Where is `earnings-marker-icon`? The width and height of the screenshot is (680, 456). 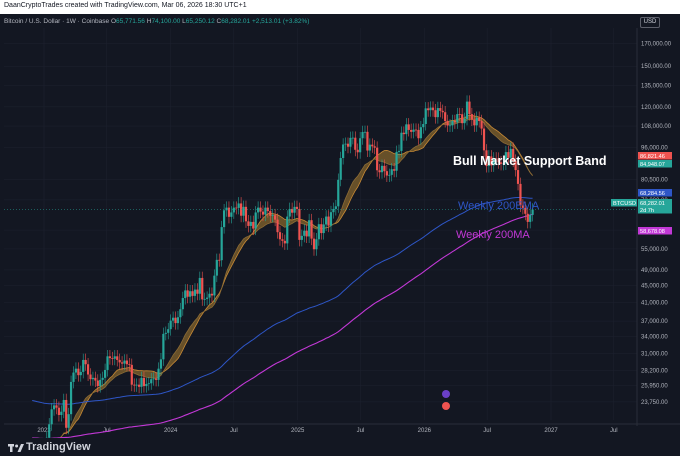 earnings-marker-icon is located at coordinates (446, 406).